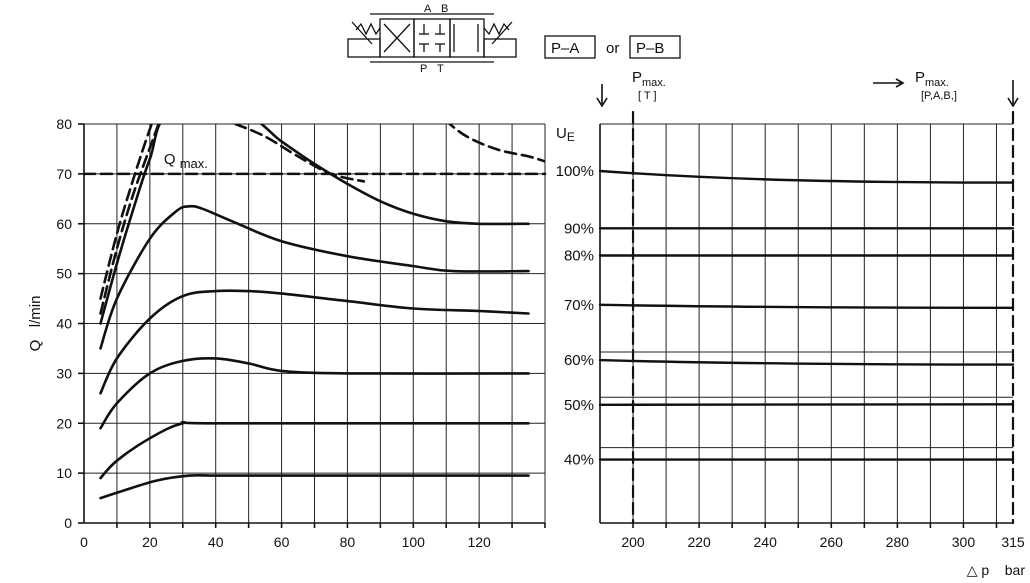 This screenshot has width=1030, height=583. I want to click on pmax-t-label: Pmax., so click(649, 79).